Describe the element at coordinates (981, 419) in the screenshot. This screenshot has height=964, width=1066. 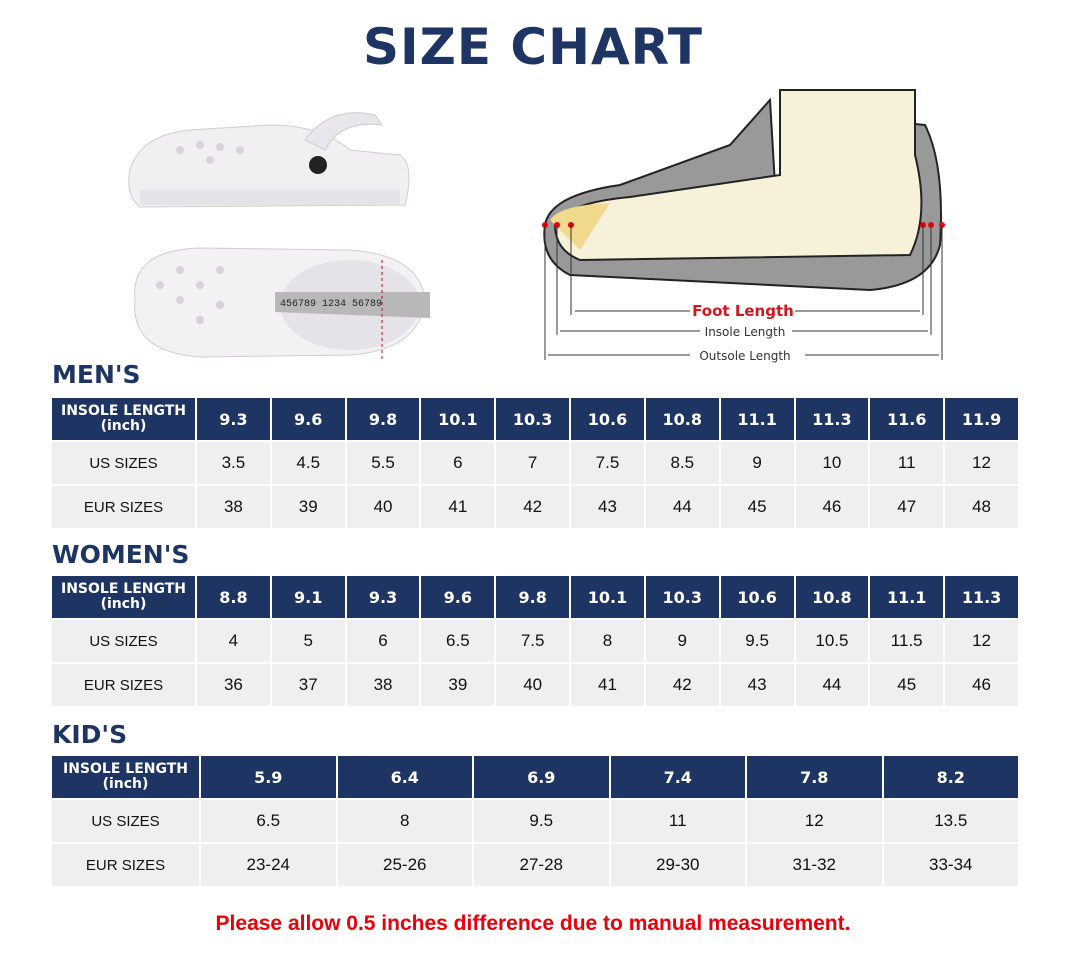
I see `insole-cell: 11.9` at that location.